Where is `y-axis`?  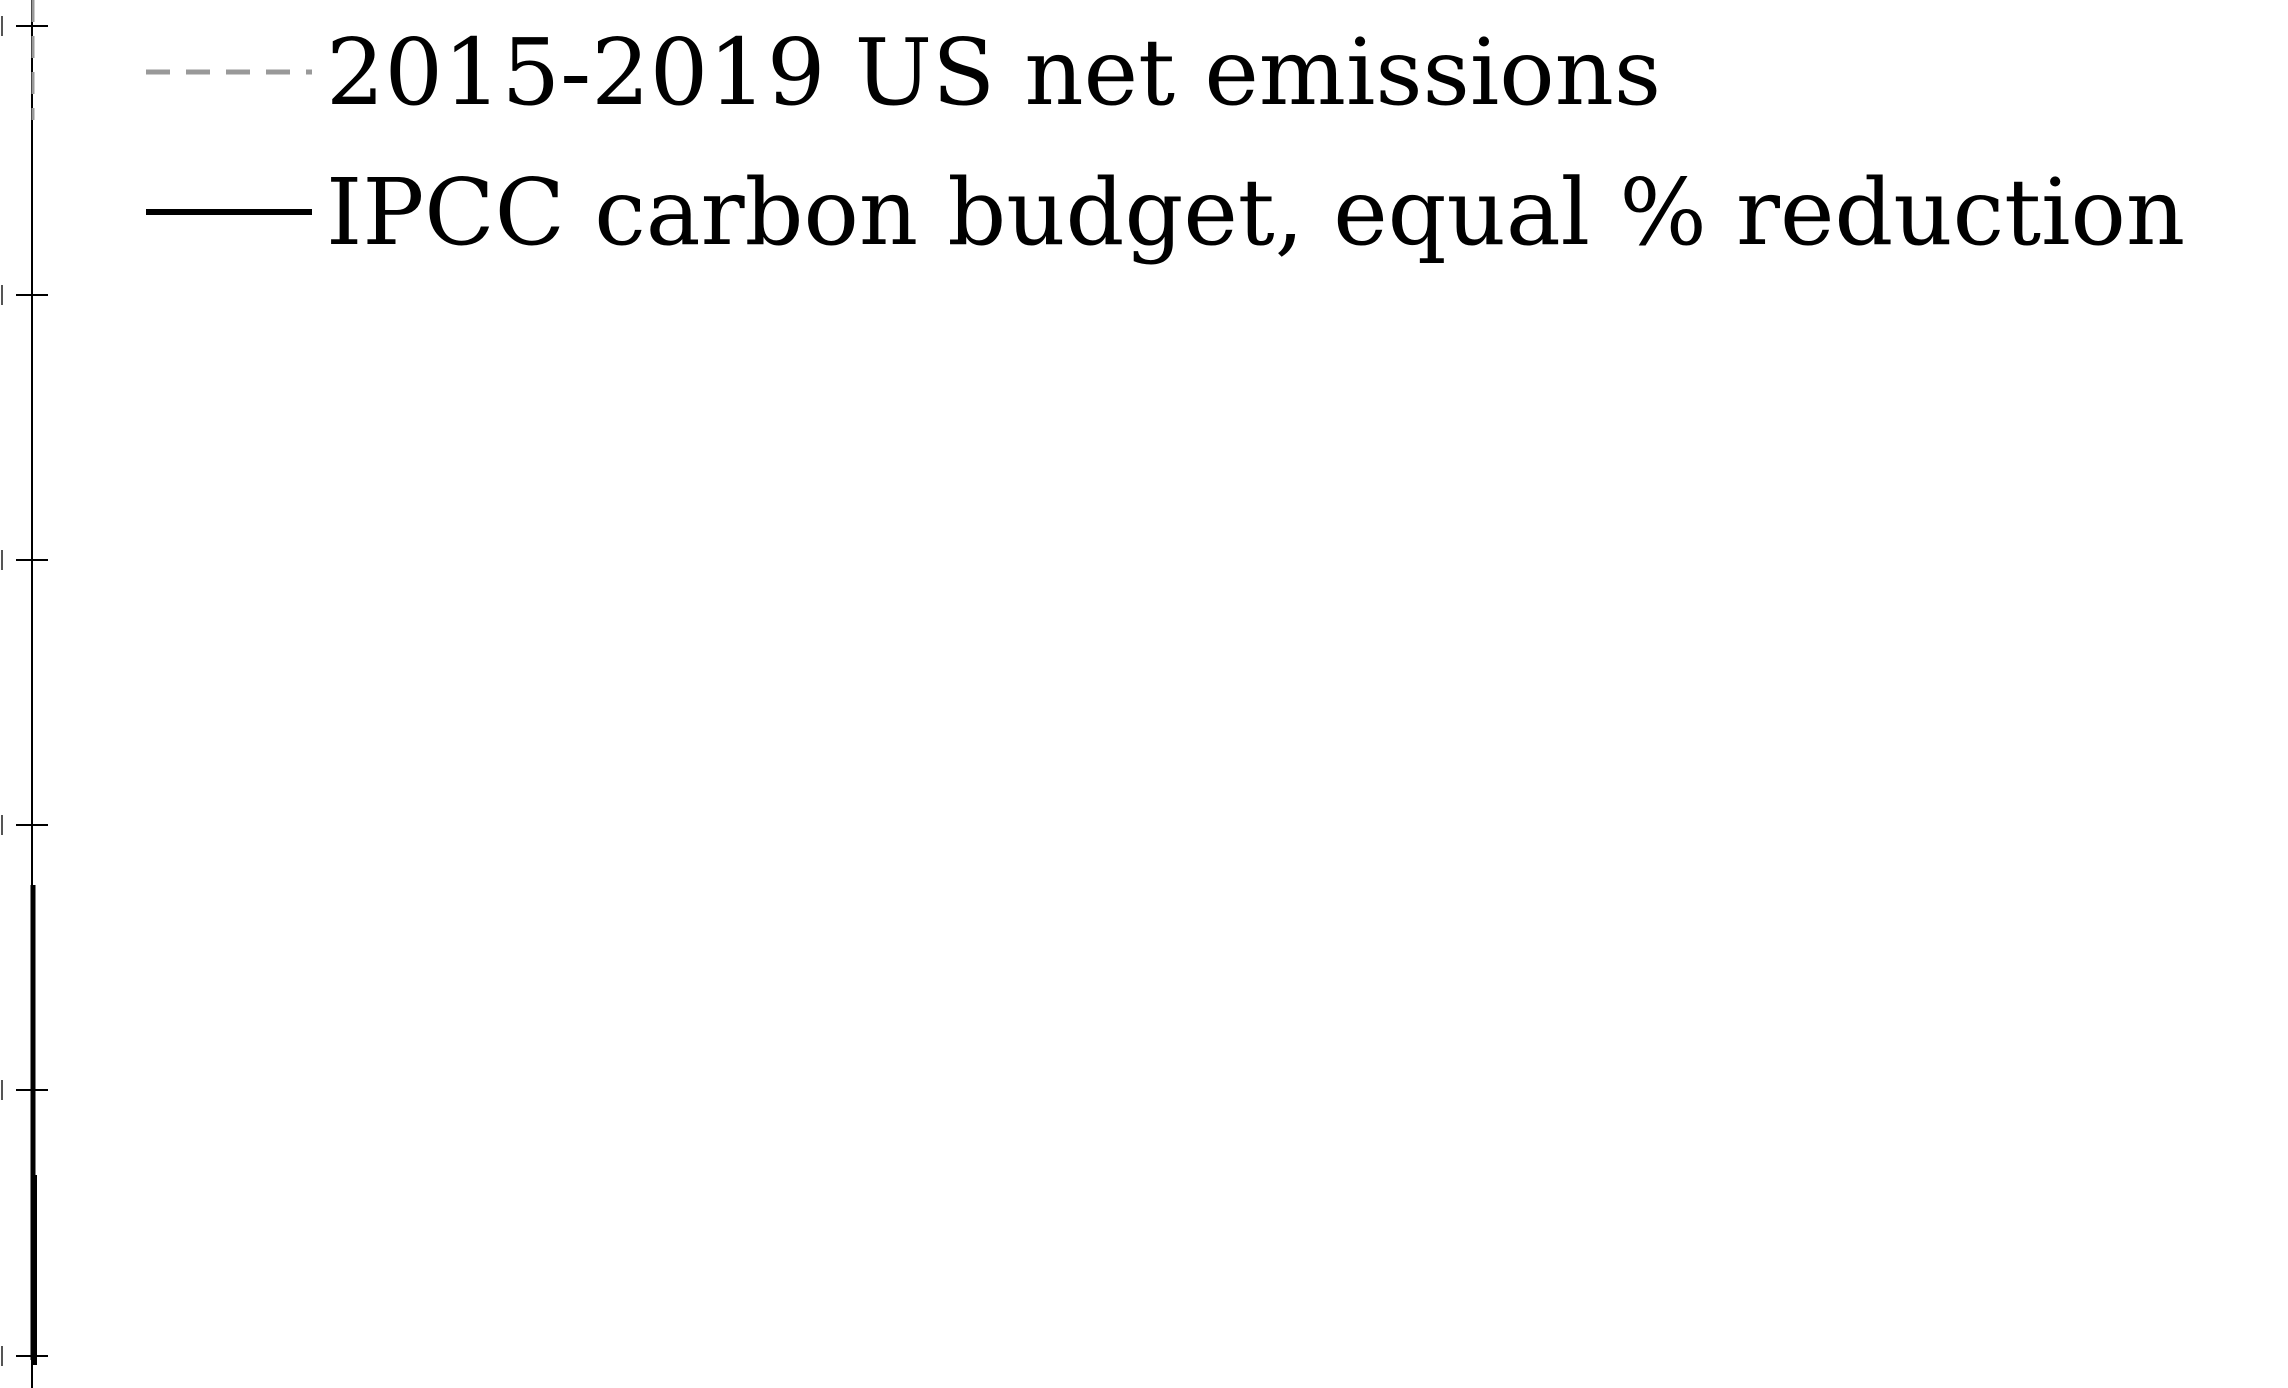
y-axis is located at coordinates (24, 694).